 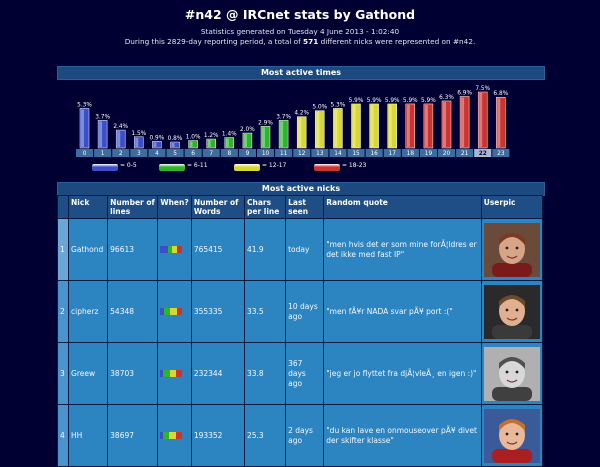 I want to click on hour-tick-label: 14, so click(x=338, y=154).